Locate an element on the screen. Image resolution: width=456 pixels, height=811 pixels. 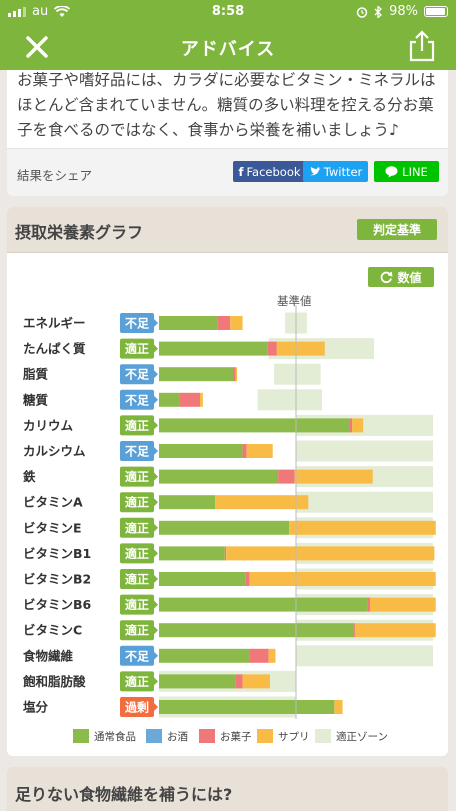
status-left: au is located at coordinates (39, 11).